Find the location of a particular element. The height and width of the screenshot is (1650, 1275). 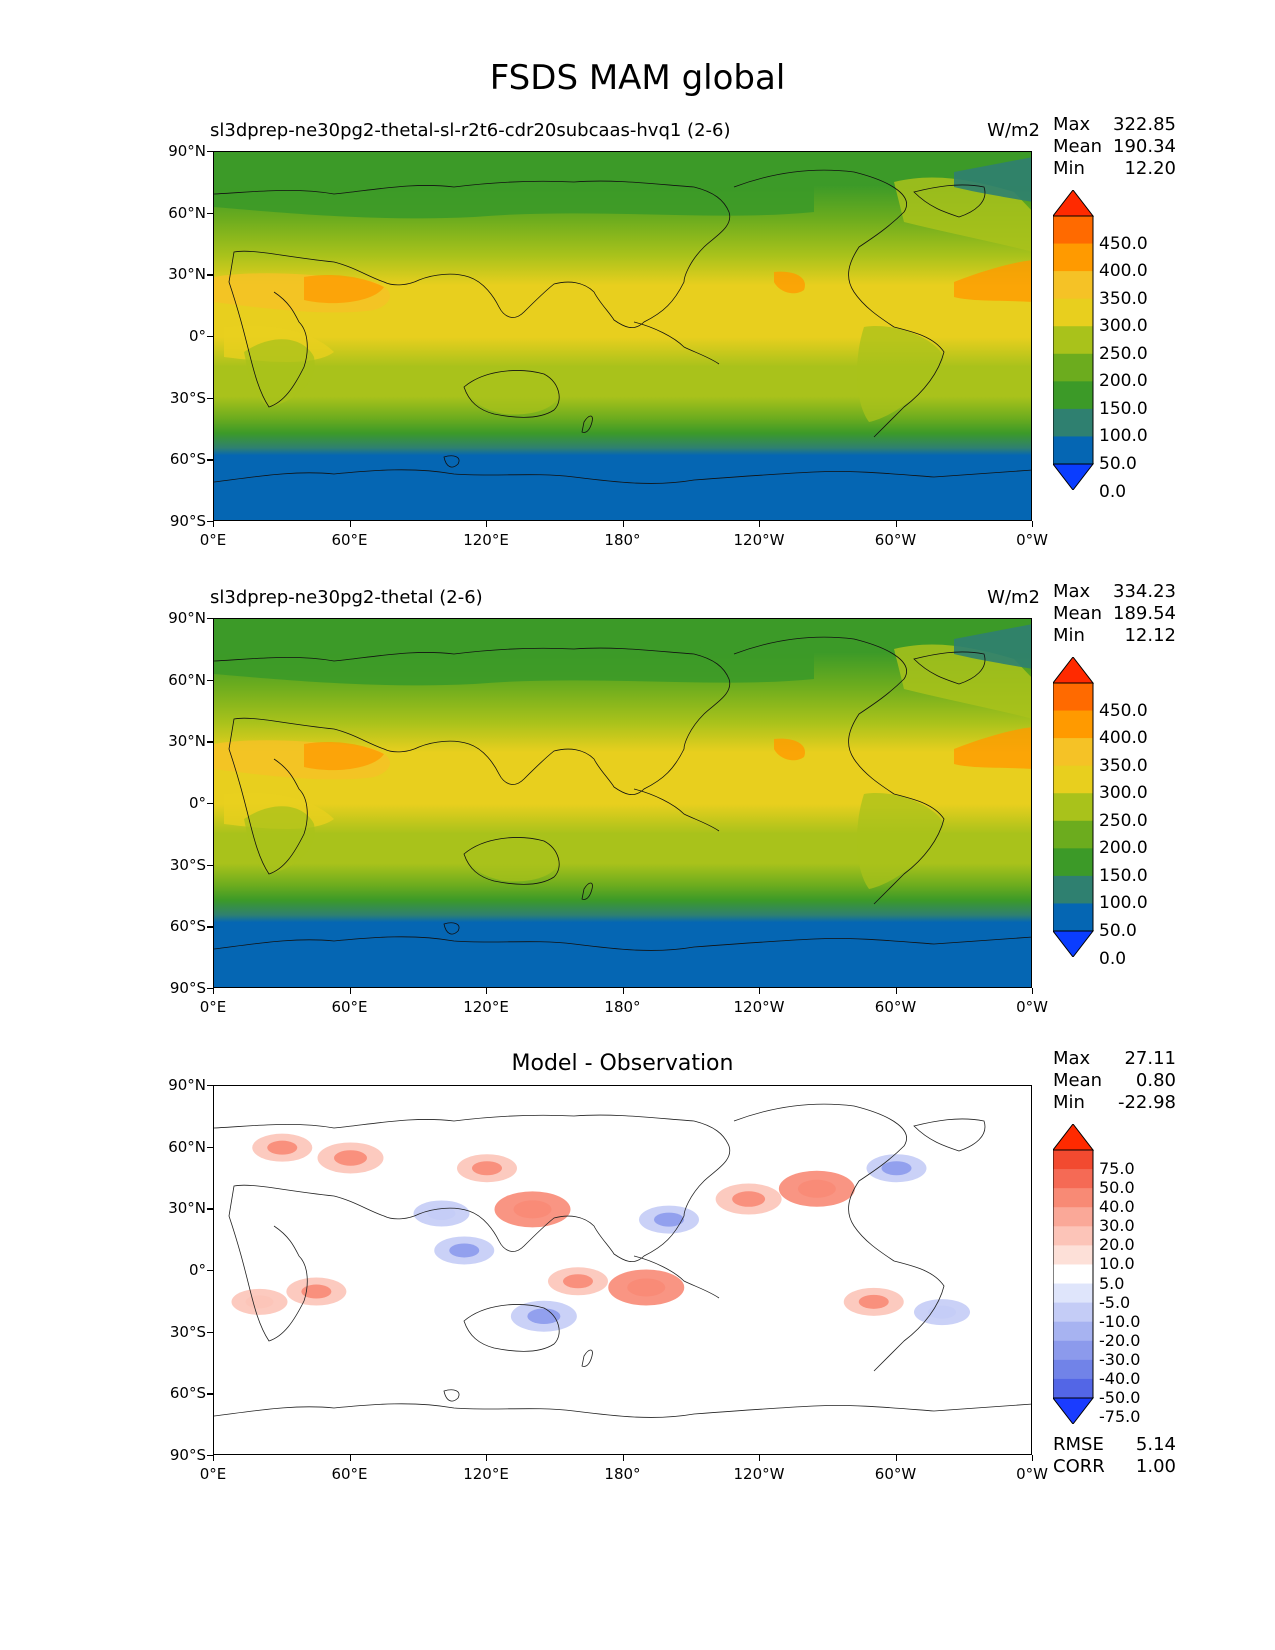

panel-1-lat-tick-label: 0° is located at coordinates (197, 336).